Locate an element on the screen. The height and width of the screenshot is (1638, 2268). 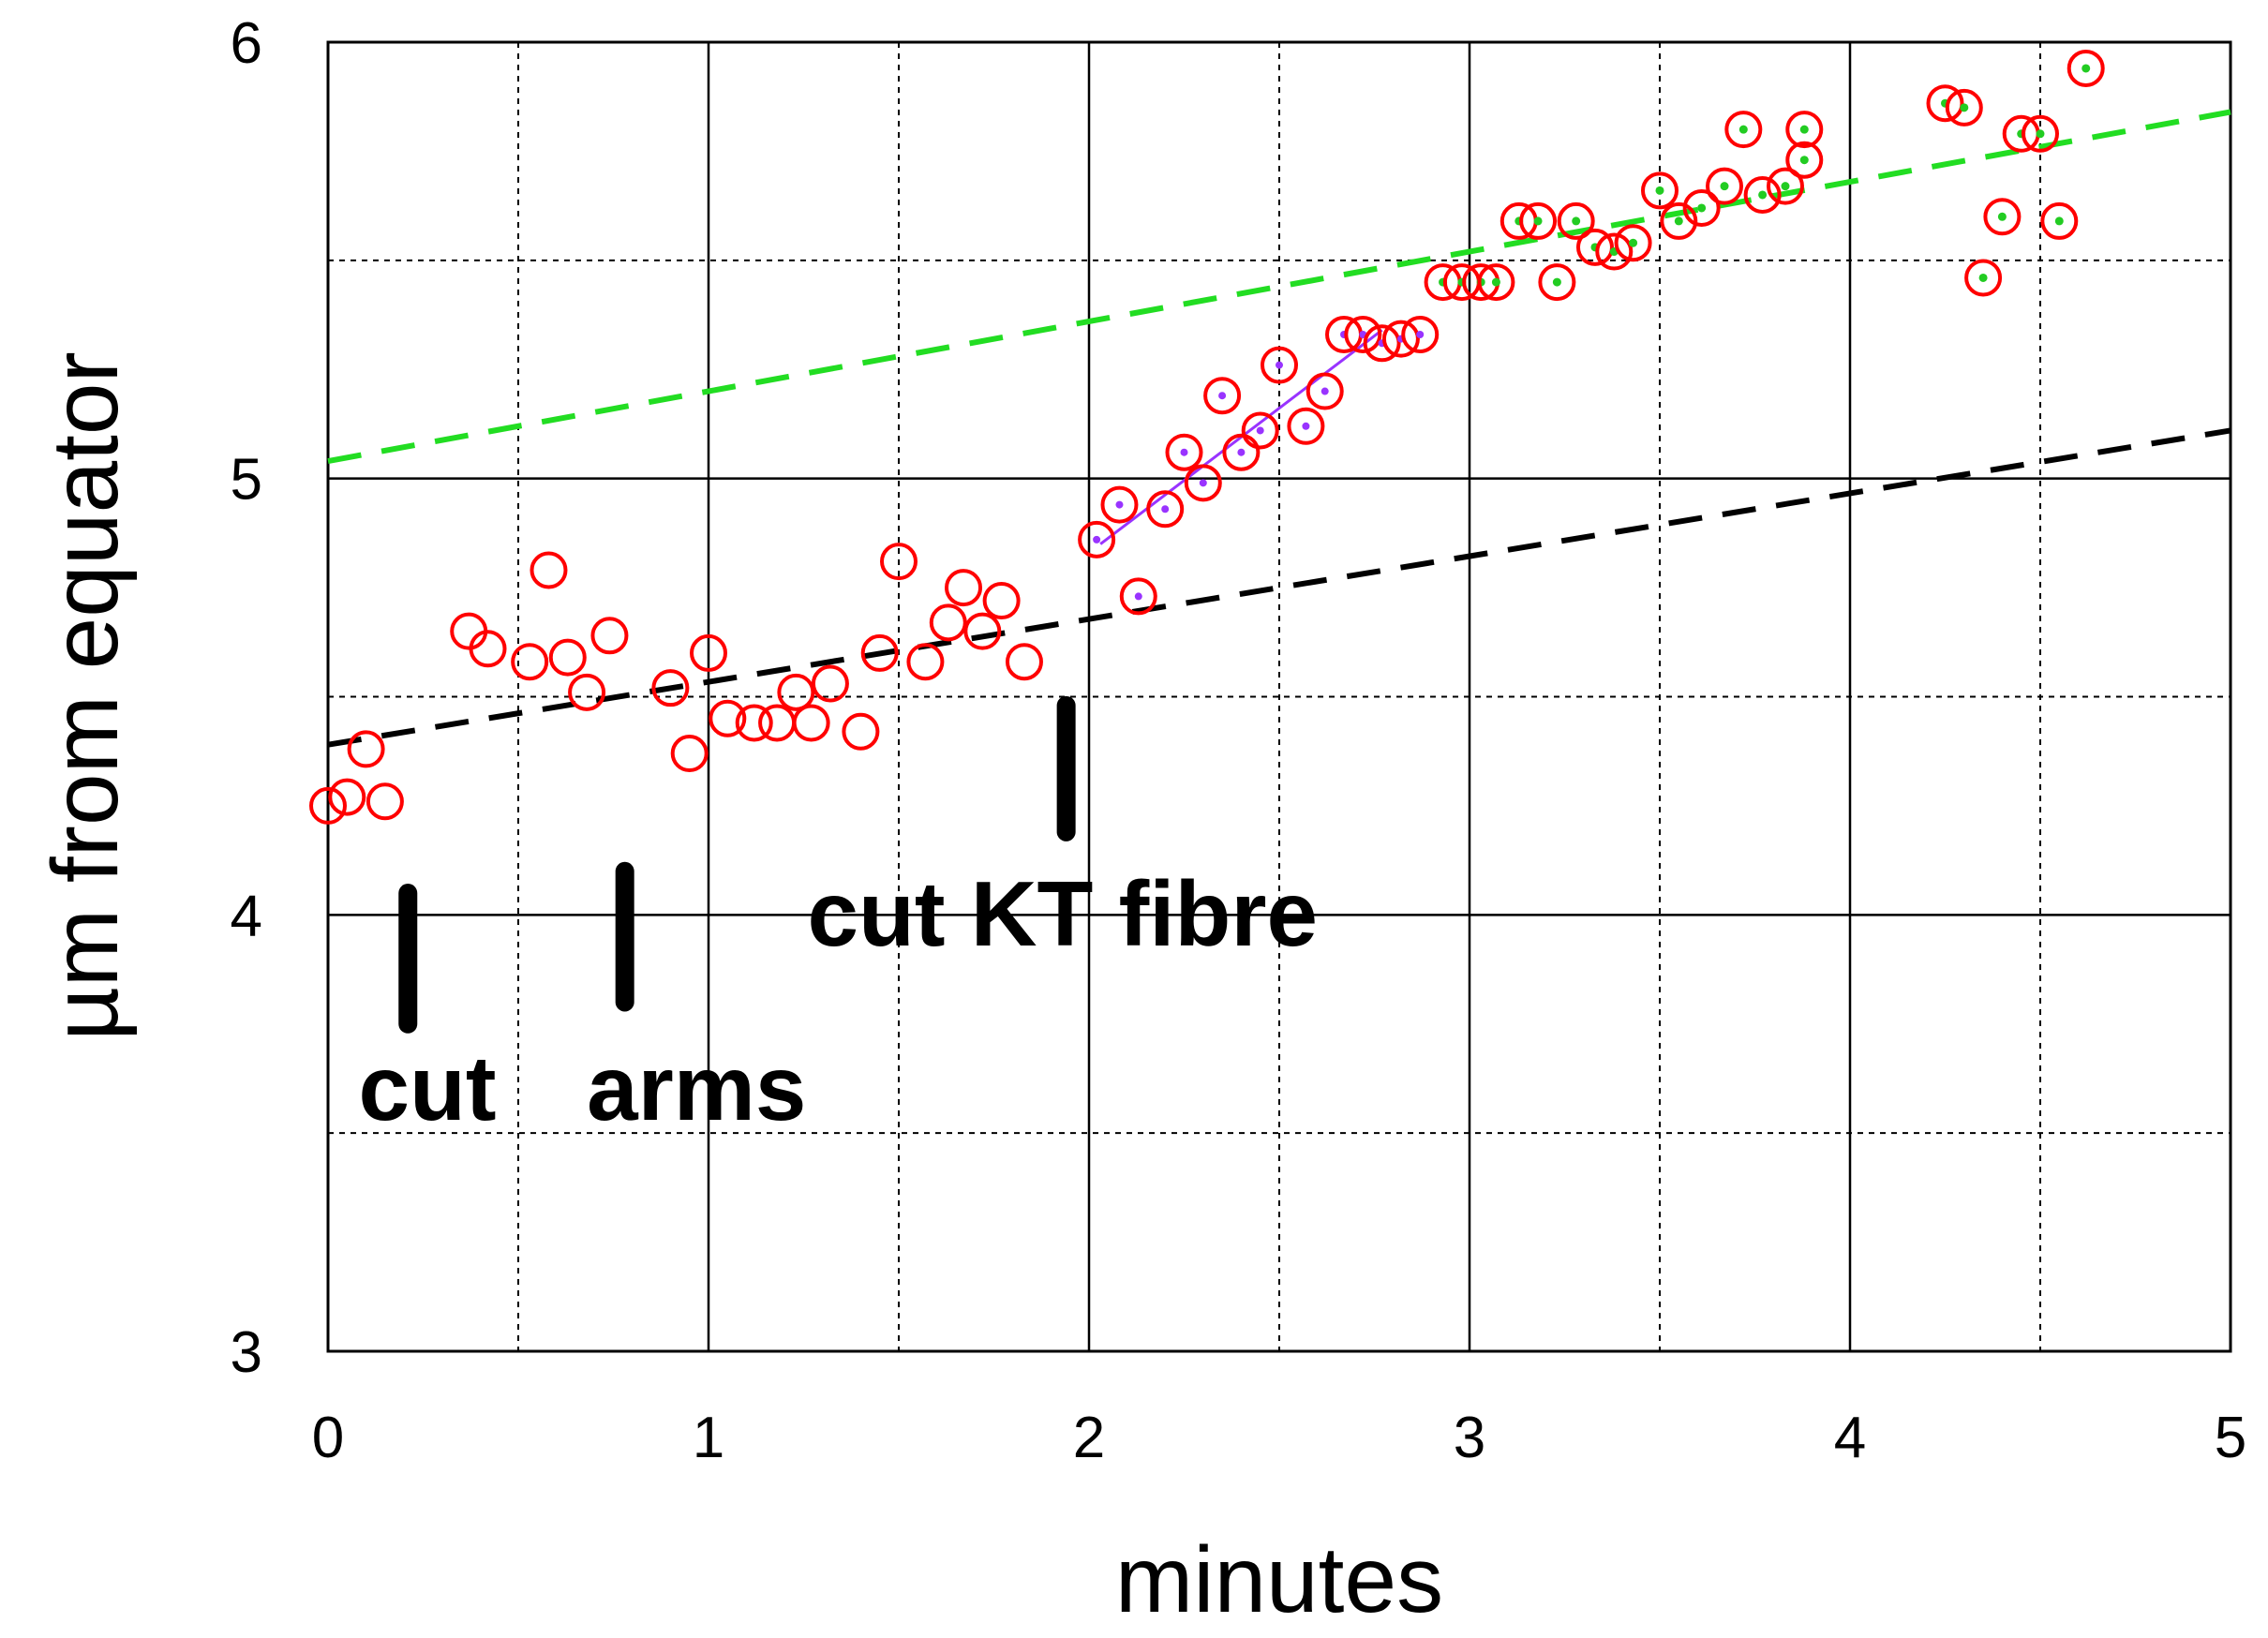
x-tick-label: 5 is located at coordinates (2230, 1438).